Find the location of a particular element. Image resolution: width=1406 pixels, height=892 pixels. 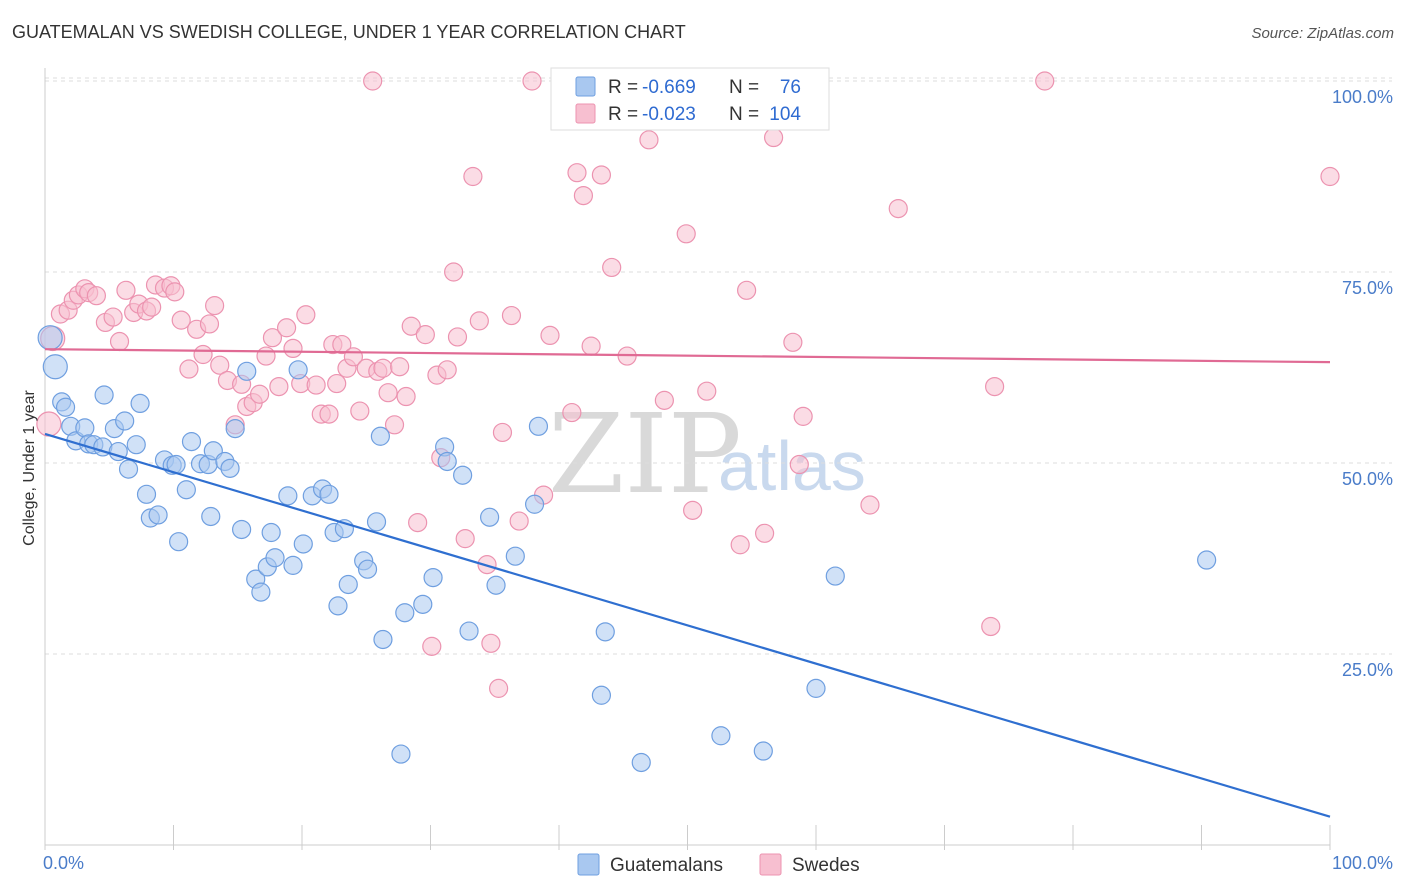

y-tick-label: 100.0% is located at coordinates (1362, 97).